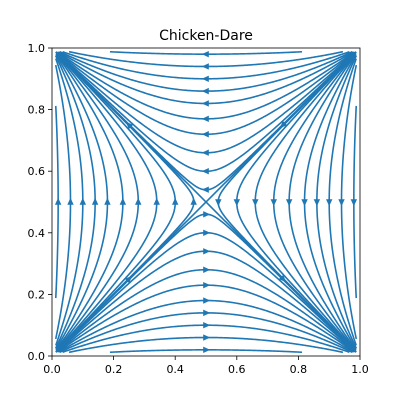 Image resolution: width=400 pixels, height=400 pixels. Describe the element at coordinates (37, 48) in the screenshot. I see `y-tick-label: 1.0` at that location.